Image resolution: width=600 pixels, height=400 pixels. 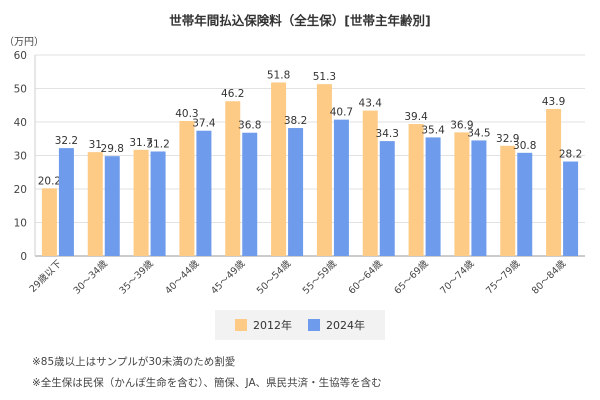 I want to click on x-tick-label: 30〜34歳, so click(x=90, y=276).